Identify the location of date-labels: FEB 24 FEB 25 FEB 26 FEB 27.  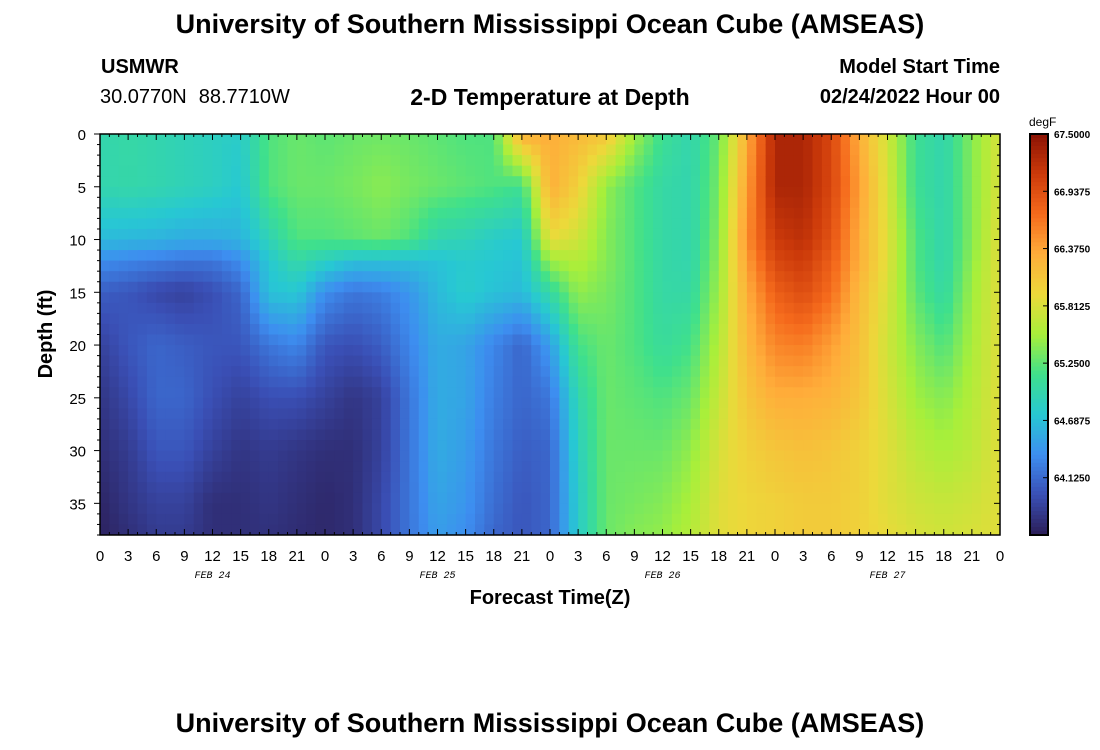
(549, 576).